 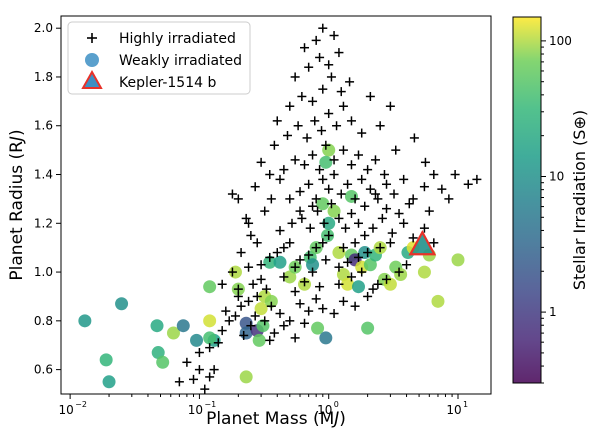 What do you see at coordinates (553, 312) in the screenshot?
I see `colorbar-tick-label: 1` at bounding box center [553, 312].